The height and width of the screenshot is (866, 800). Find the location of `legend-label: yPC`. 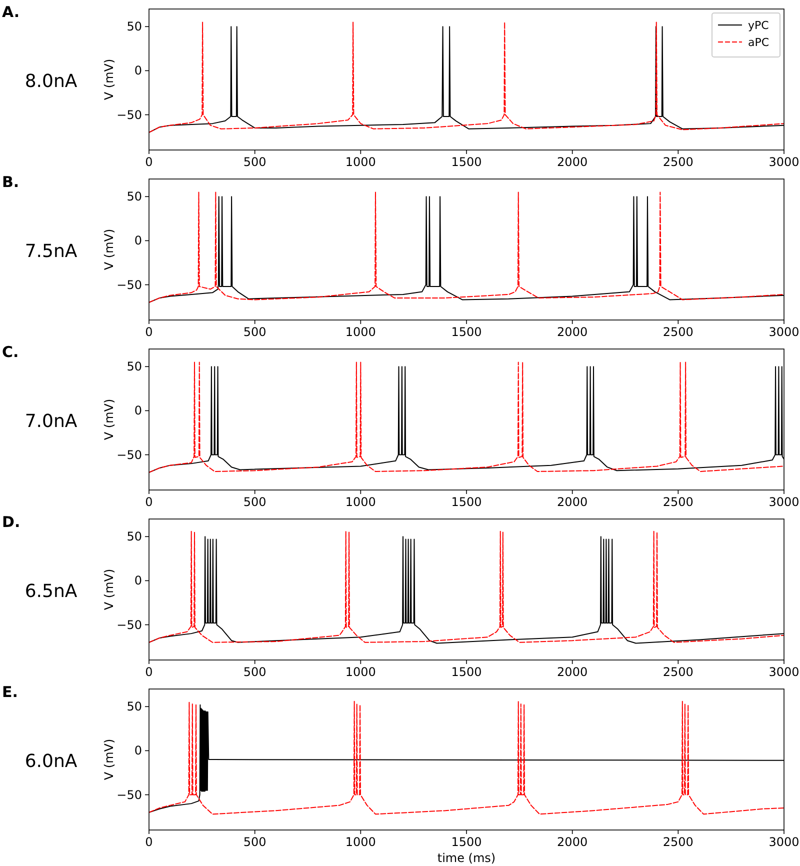

legend-label: yPC is located at coordinates (759, 25).